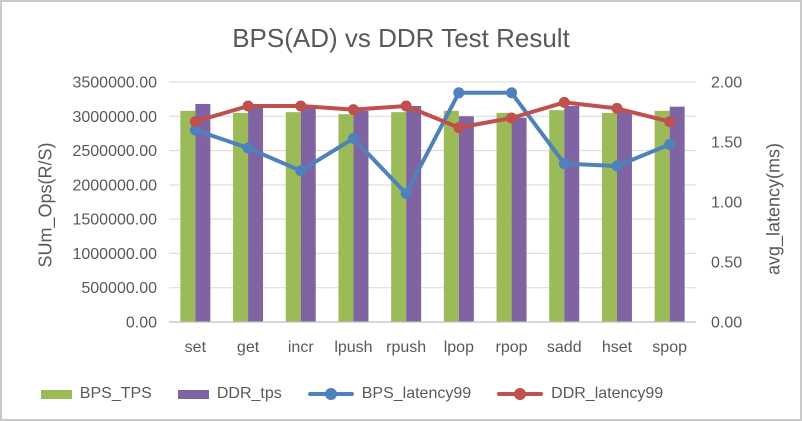 The image size is (802, 421). Describe the element at coordinates (432, 115) in the screenshot. I see `line-DDR_latency99` at that location.